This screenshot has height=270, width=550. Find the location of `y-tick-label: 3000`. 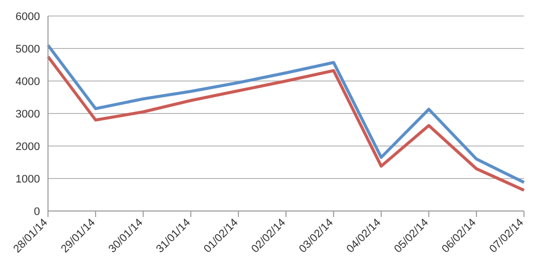

y-tick-label: 3000 is located at coordinates (28, 114).